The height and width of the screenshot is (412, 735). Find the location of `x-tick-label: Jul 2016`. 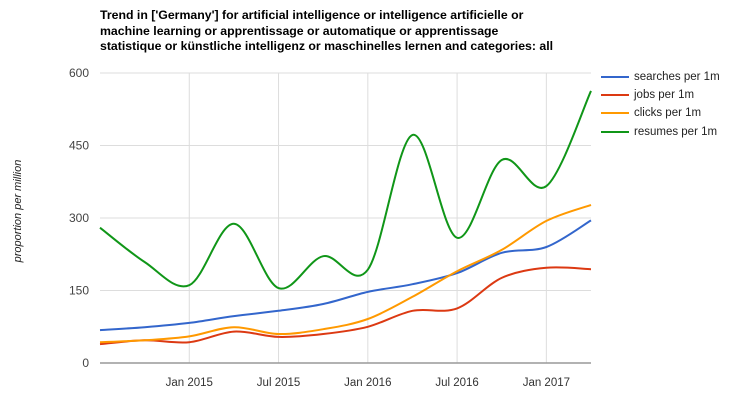

x-tick-label: Jul 2016 is located at coordinates (456, 383).